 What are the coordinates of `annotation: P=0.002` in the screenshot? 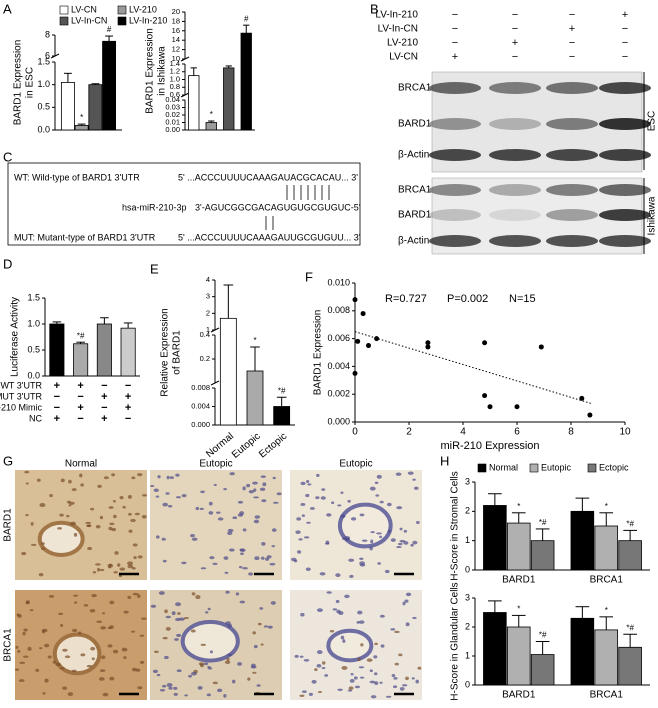 It's located at (467, 299).